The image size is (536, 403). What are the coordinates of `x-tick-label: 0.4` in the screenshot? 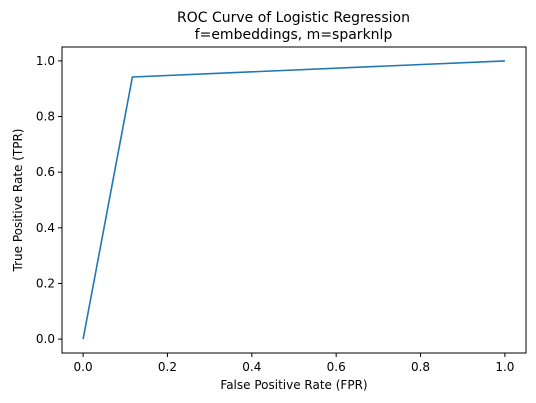 It's located at (251, 367).